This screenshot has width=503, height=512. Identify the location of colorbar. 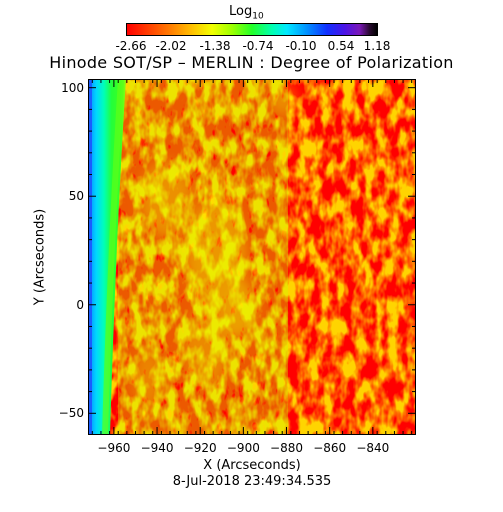
(252, 29).